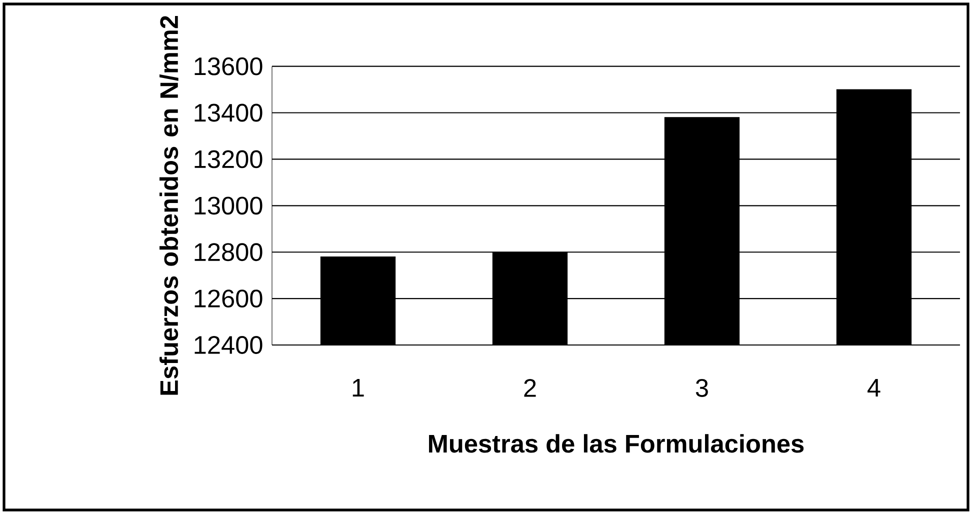  What do you see at coordinates (228, 66) in the screenshot?
I see `y-tick-label: 13600` at bounding box center [228, 66].